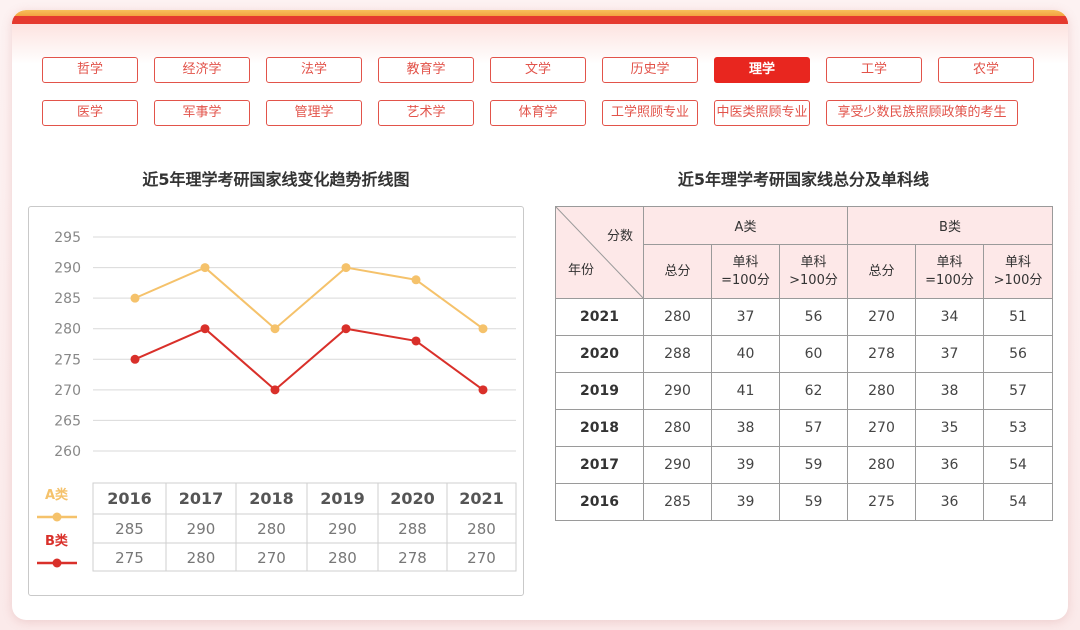 The width and height of the screenshot is (1080, 630). Describe the element at coordinates (813, 465) in the screenshot. I see `table-cell: 59` at that location.